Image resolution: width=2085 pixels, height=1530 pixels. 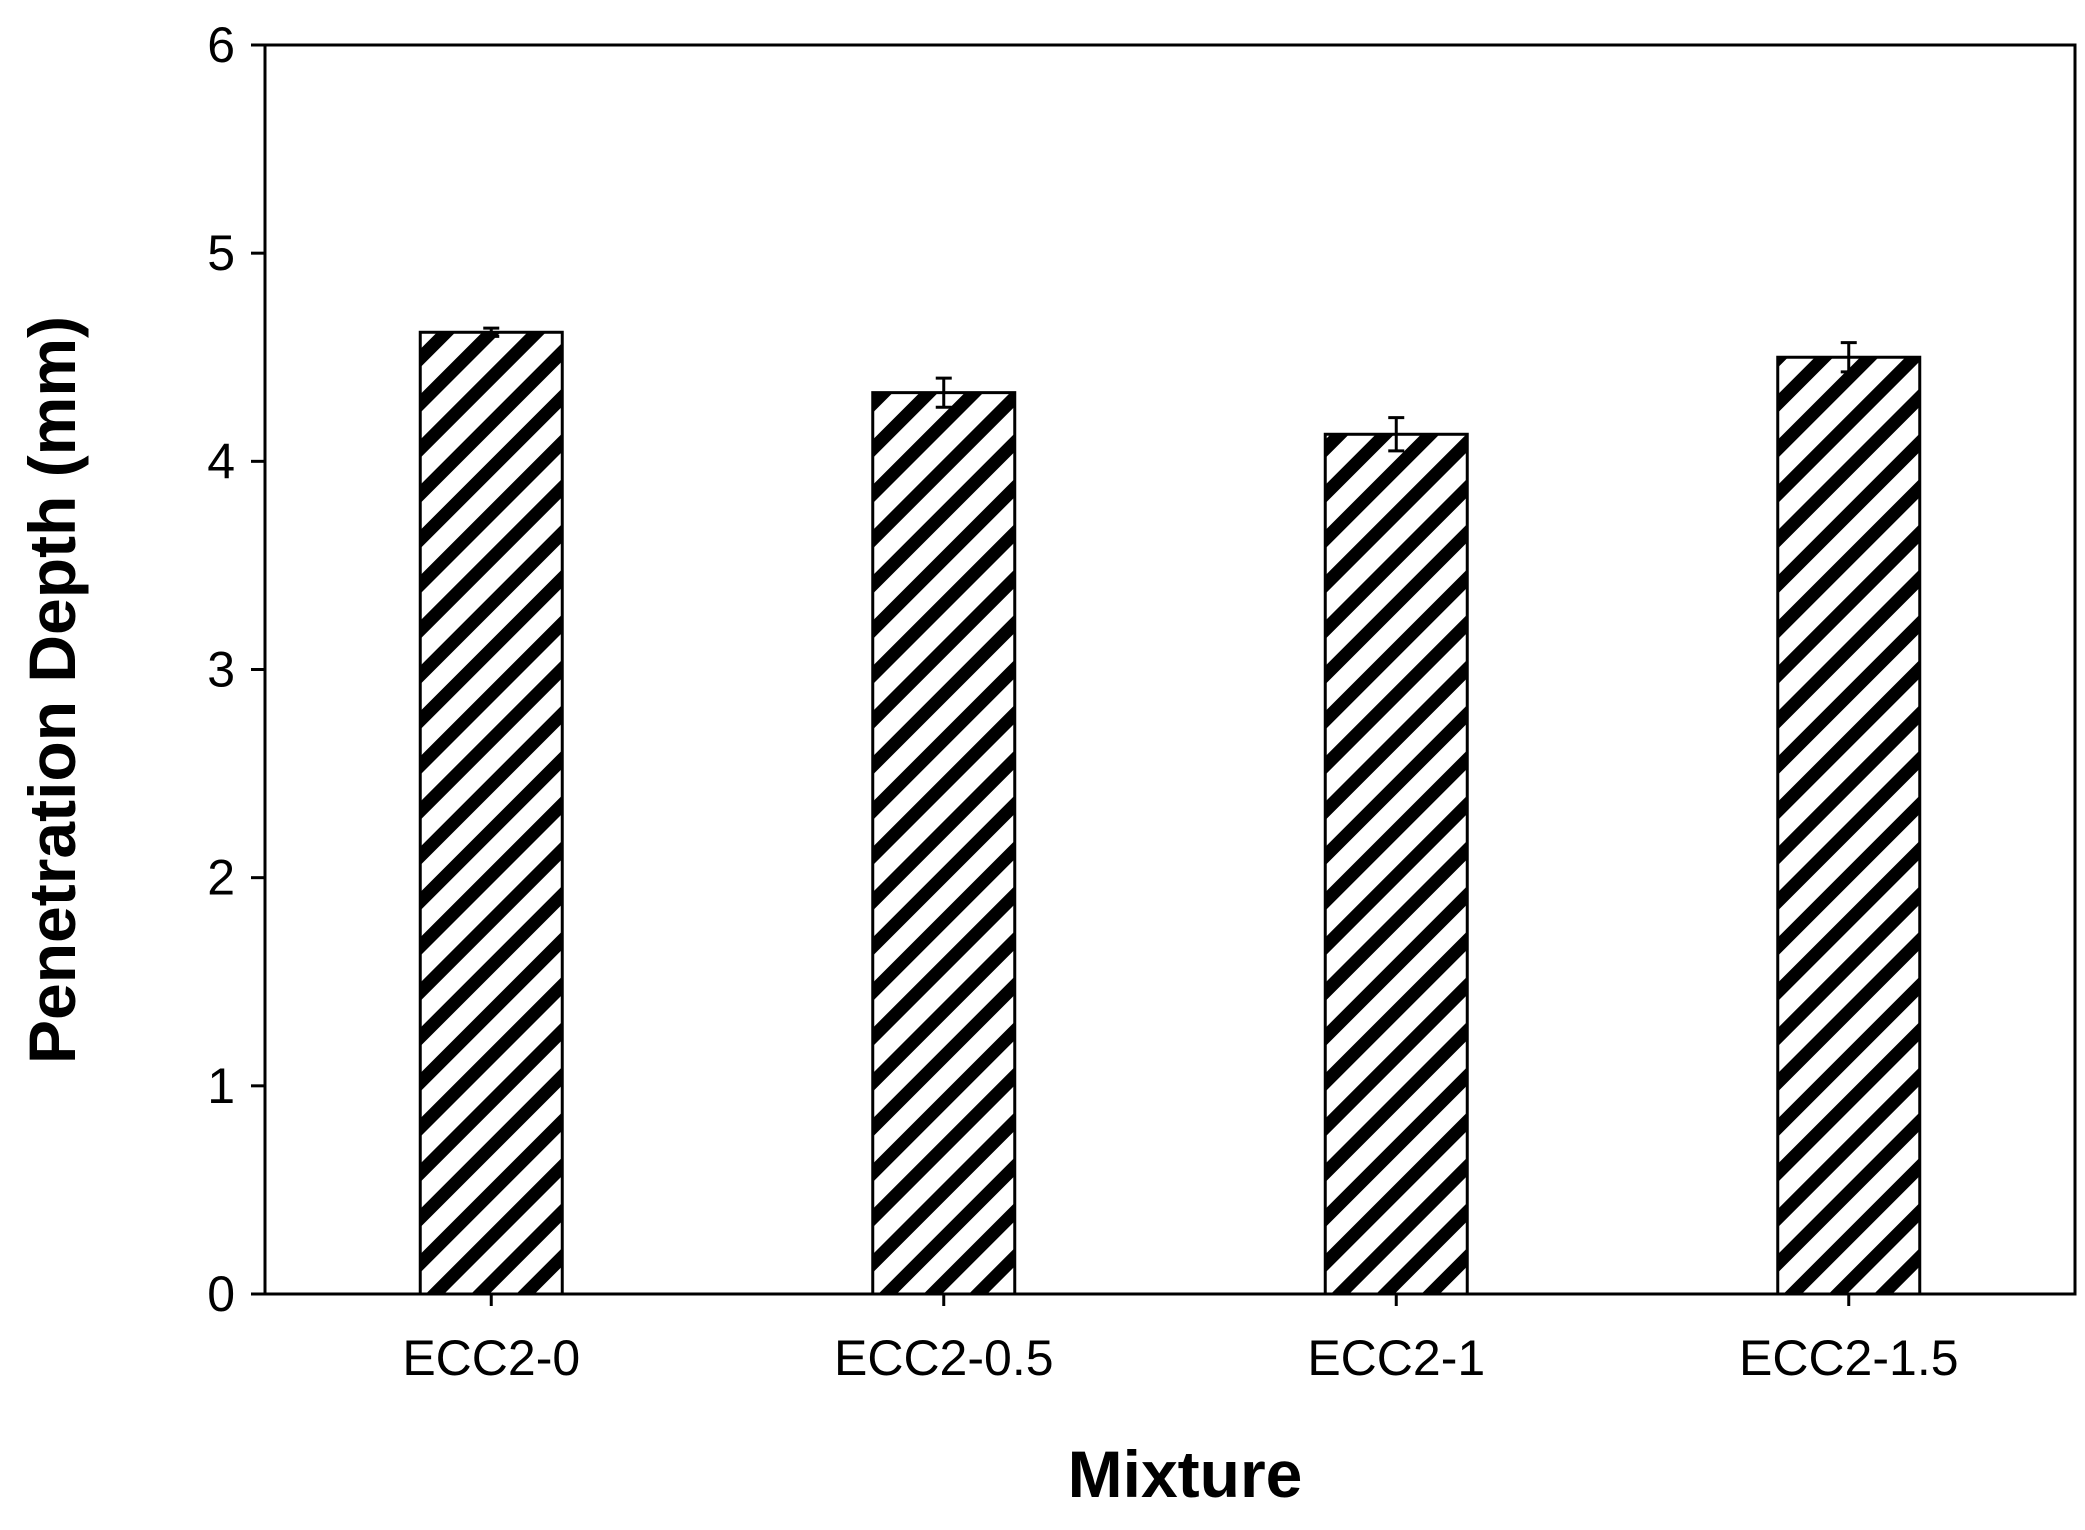 I want to click on x-tick-label: ECC2-0.5, so click(x=944, y=1358).